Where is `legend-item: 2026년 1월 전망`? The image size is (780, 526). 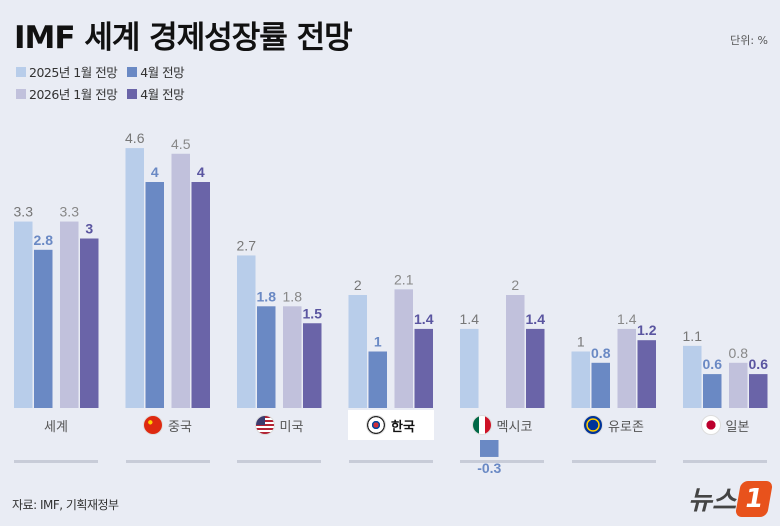
legend-item: 2026년 1월 전망 is located at coordinates (67, 93).